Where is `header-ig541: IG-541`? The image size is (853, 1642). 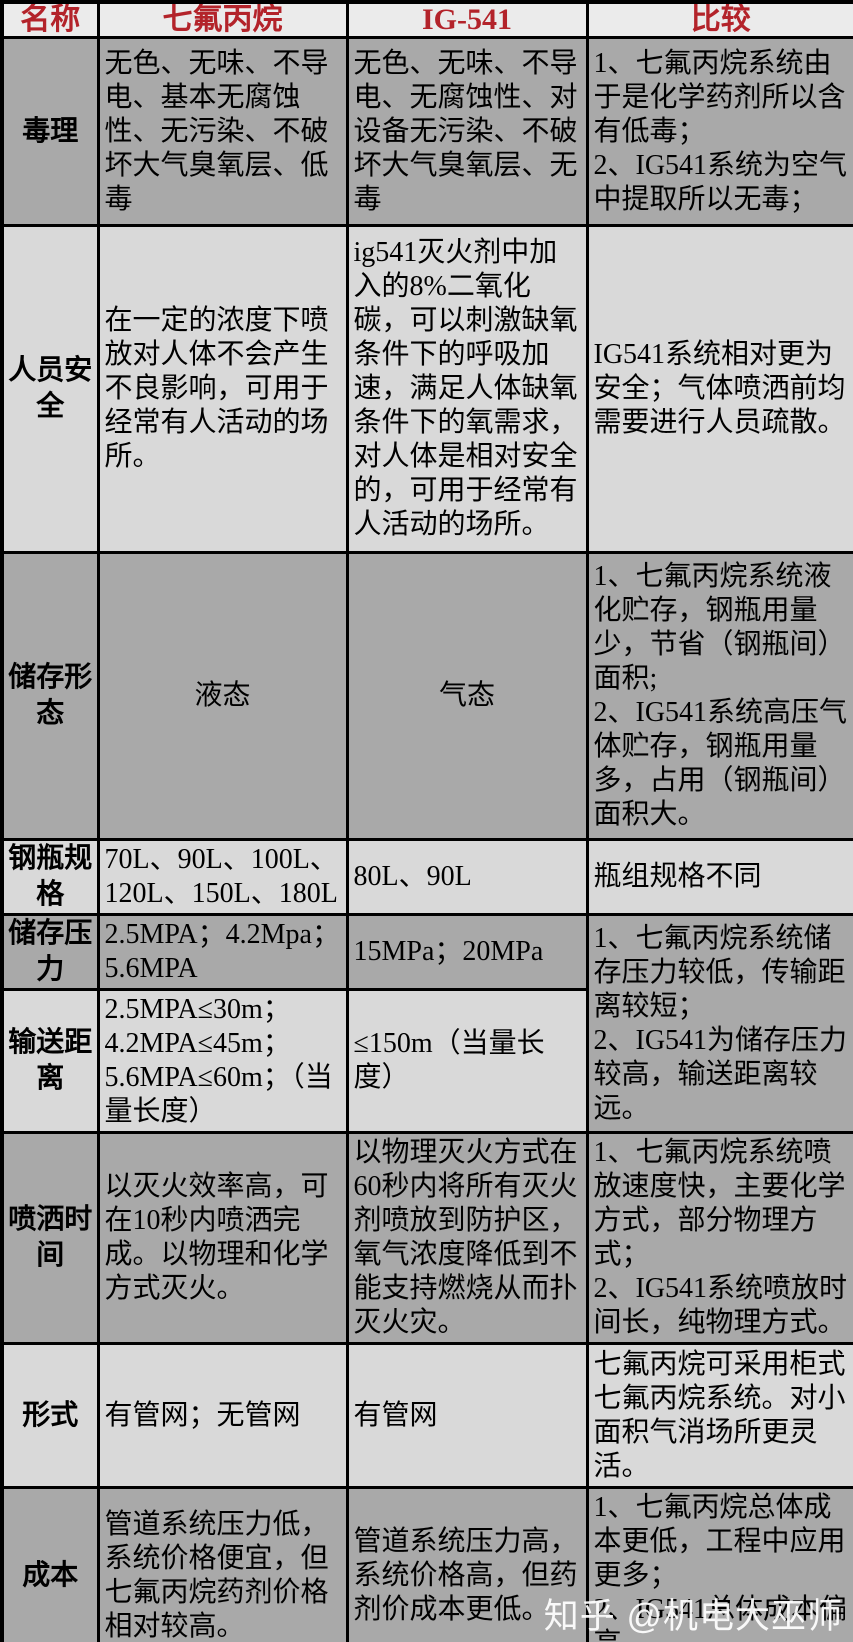 header-ig541: IG-541 is located at coordinates (467, 19).